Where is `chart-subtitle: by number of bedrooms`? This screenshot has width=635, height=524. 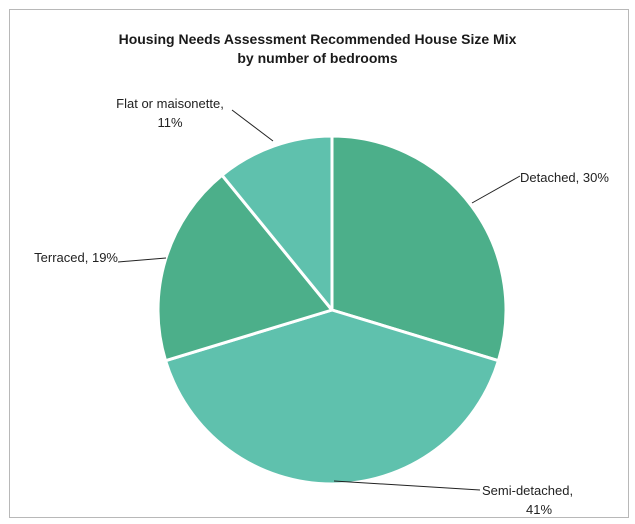 chart-subtitle: by number of bedrooms is located at coordinates (317, 58).